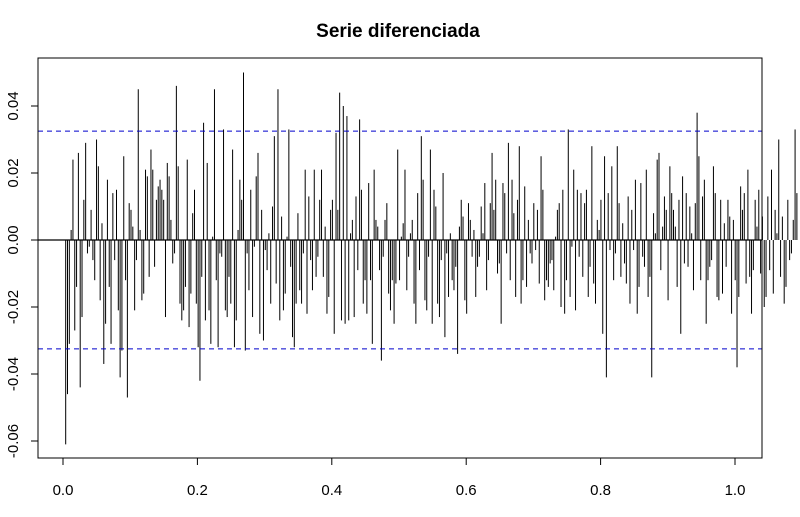  What do you see at coordinates (331, 490) in the screenshot?
I see `x-tick-label: 0.4` at bounding box center [331, 490].